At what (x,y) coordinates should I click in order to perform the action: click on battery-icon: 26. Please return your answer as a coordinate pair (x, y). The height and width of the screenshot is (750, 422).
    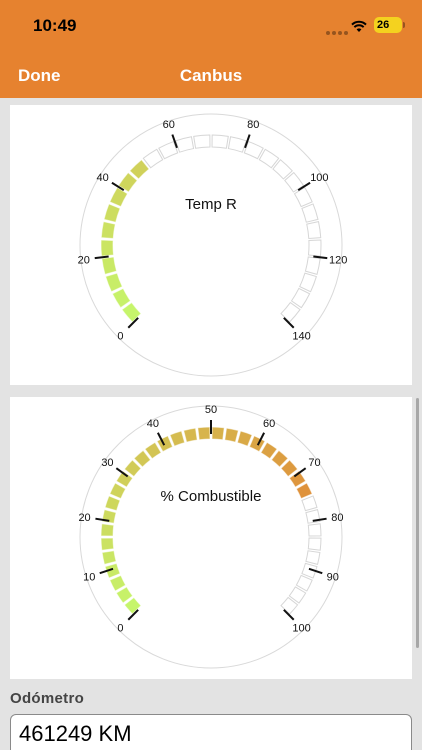
    Looking at the image, I should click on (389, 25).